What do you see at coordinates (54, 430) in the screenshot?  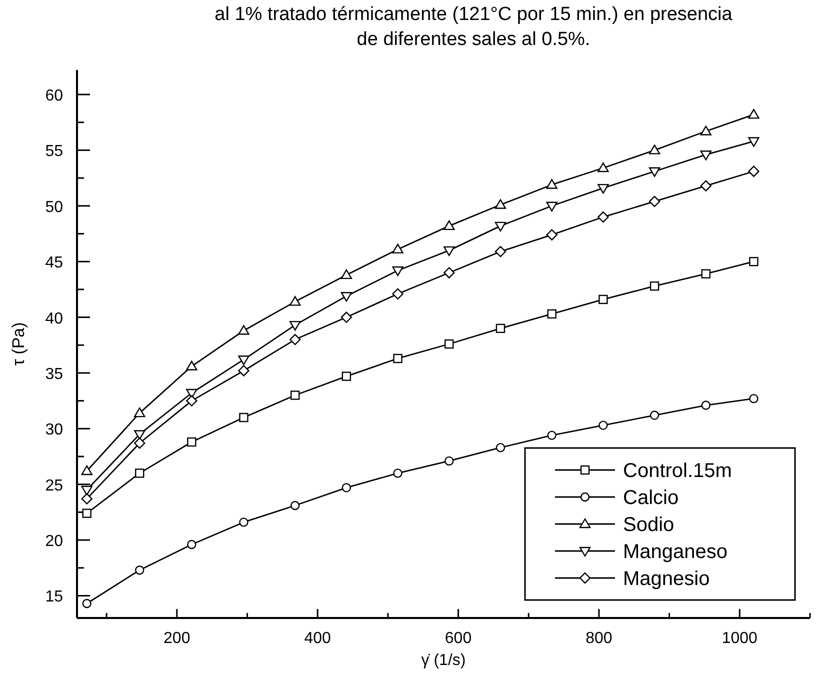 I see `y-tick-label: 30` at bounding box center [54, 430].